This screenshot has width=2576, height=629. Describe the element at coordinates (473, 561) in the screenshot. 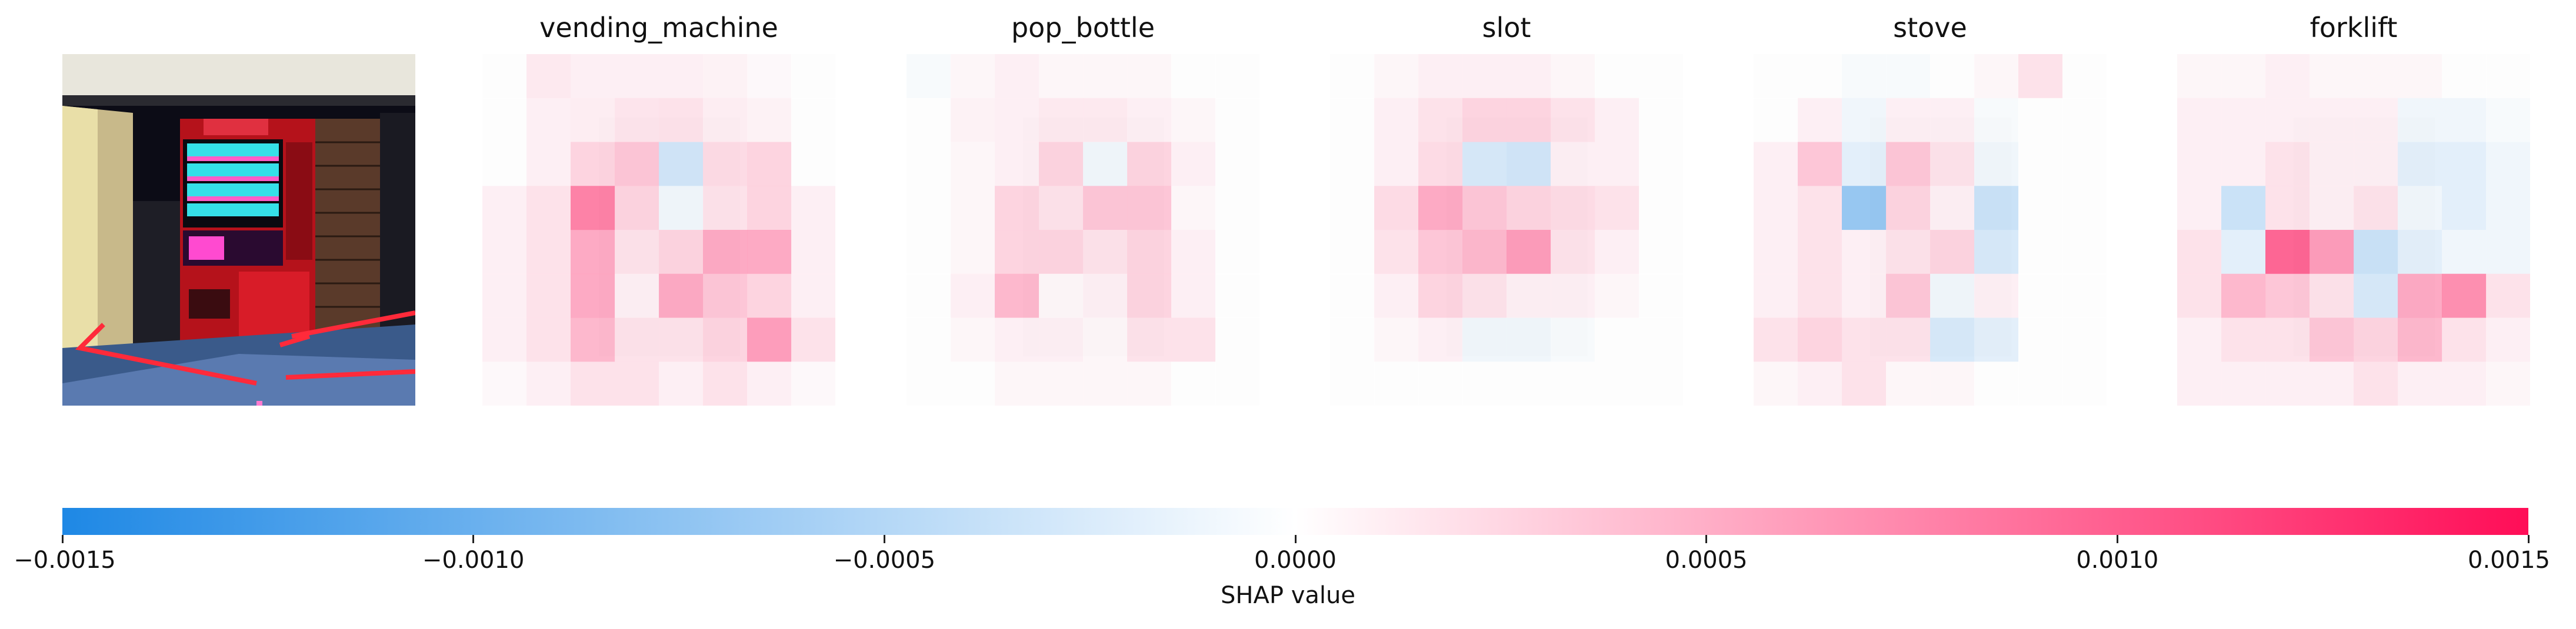

I see `colorbar-tick-label: −0.0010` at that location.